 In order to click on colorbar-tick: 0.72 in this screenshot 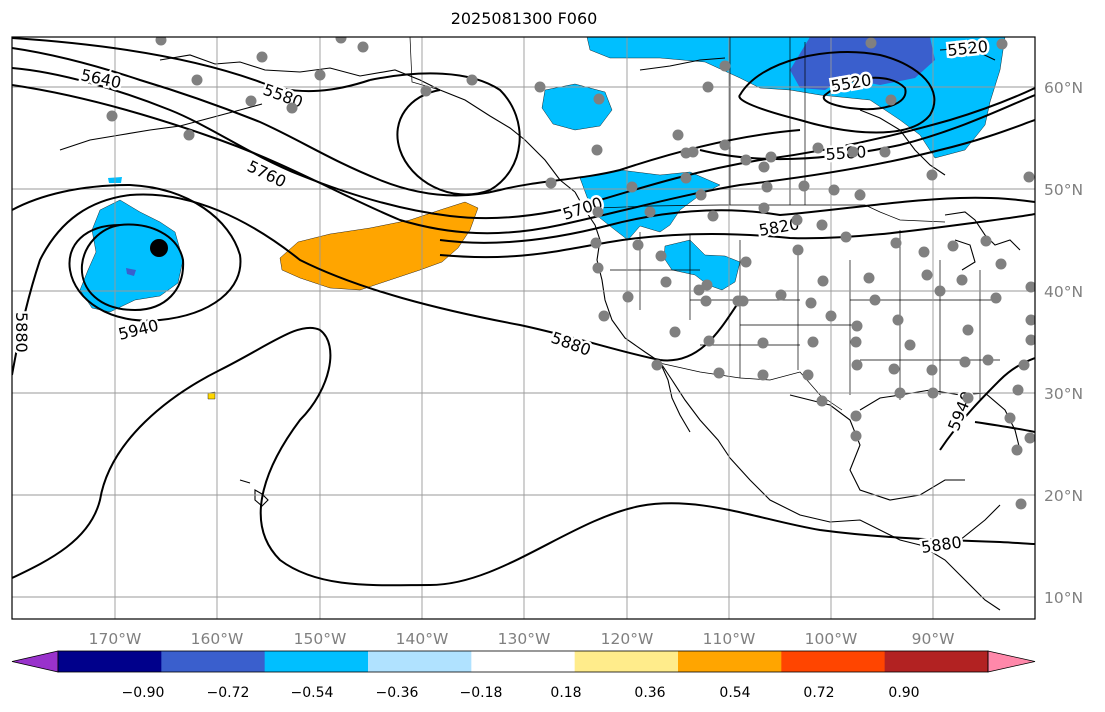, I will do `click(818, 693)`.